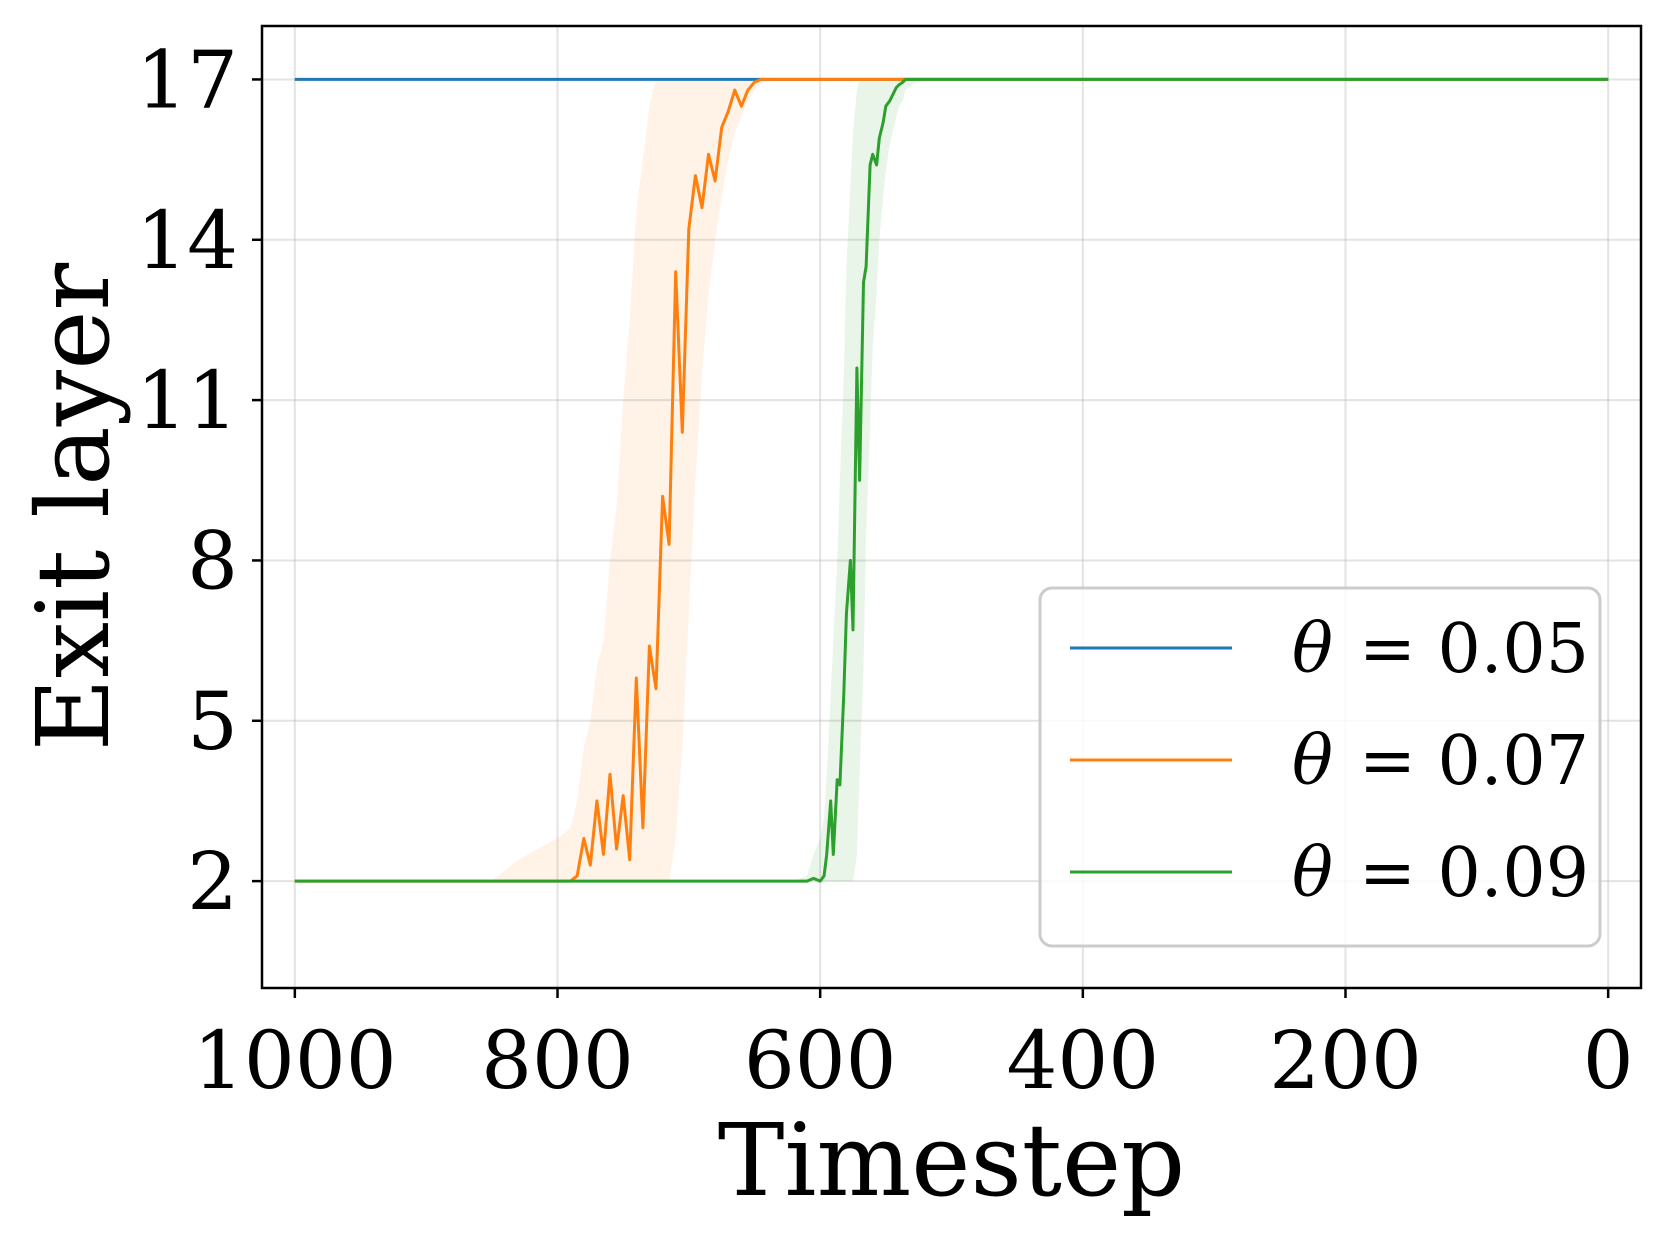 This screenshot has height=1243, width=1660. Describe the element at coordinates (73, 507) in the screenshot. I see `y-axis-title: Exit layer` at that location.